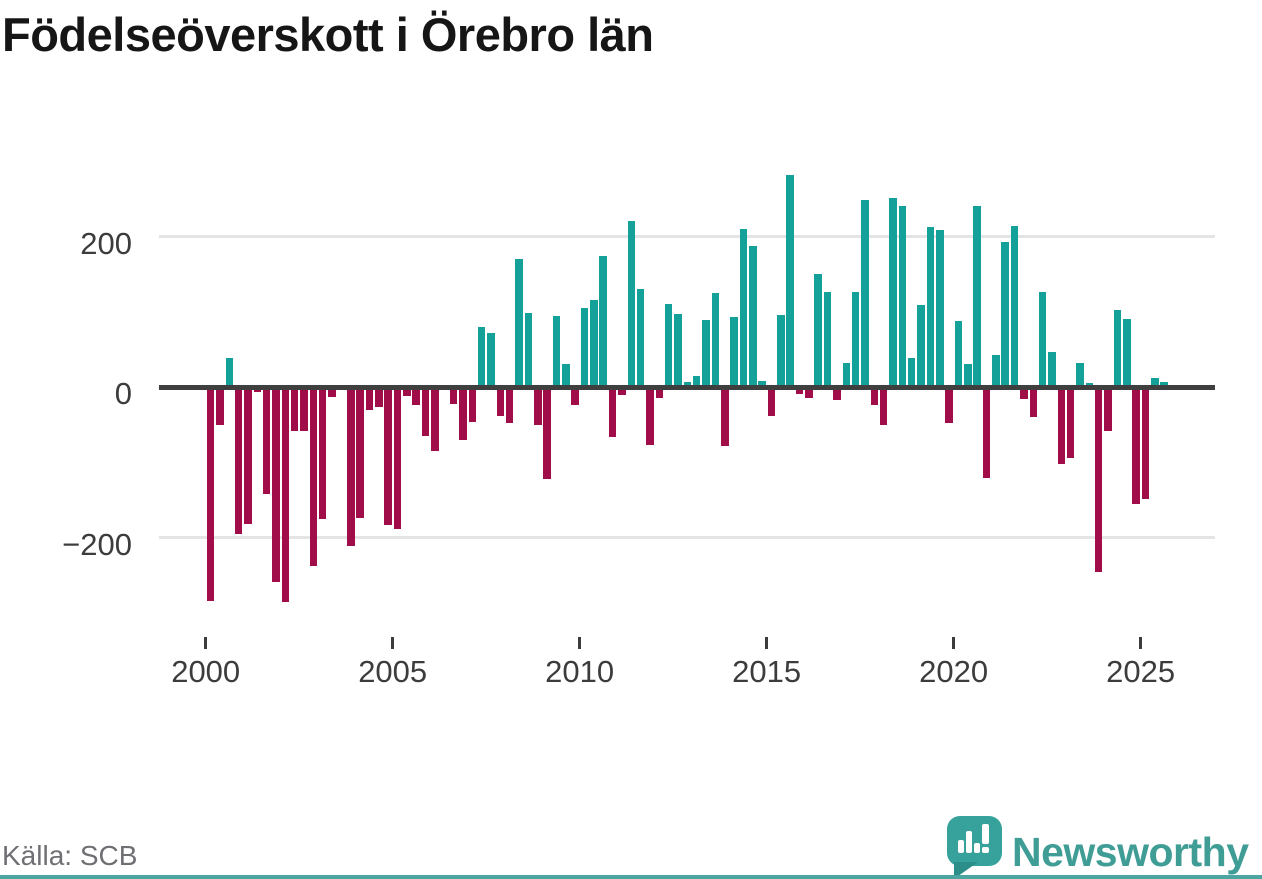  I want to click on x-axis-tick-label: 2020, so click(954, 671).